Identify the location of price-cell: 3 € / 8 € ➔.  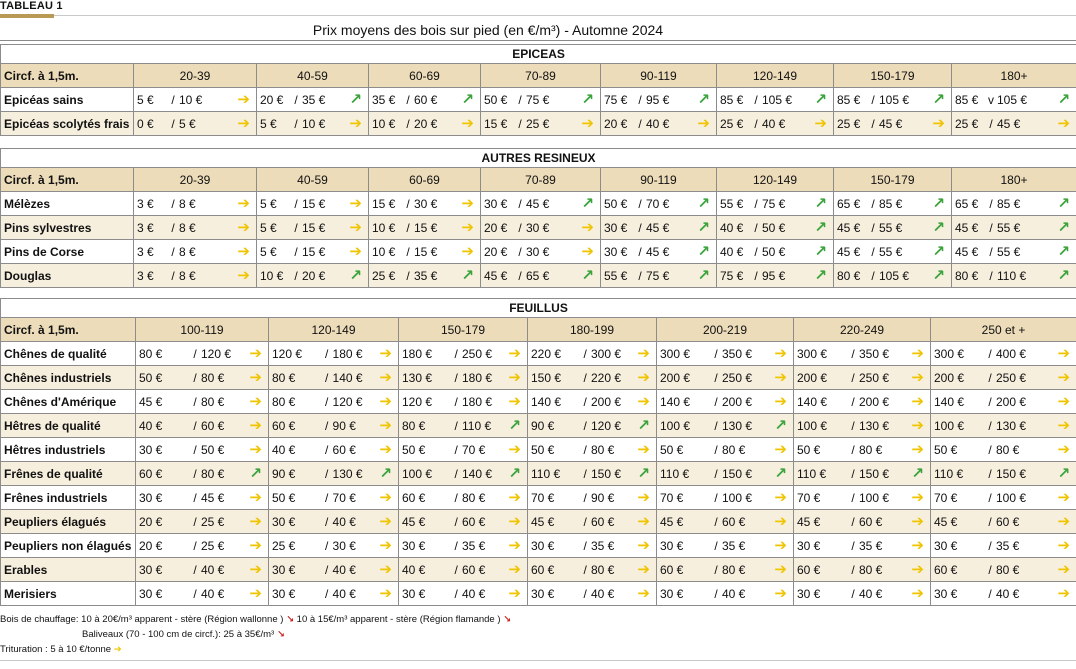
(195, 227).